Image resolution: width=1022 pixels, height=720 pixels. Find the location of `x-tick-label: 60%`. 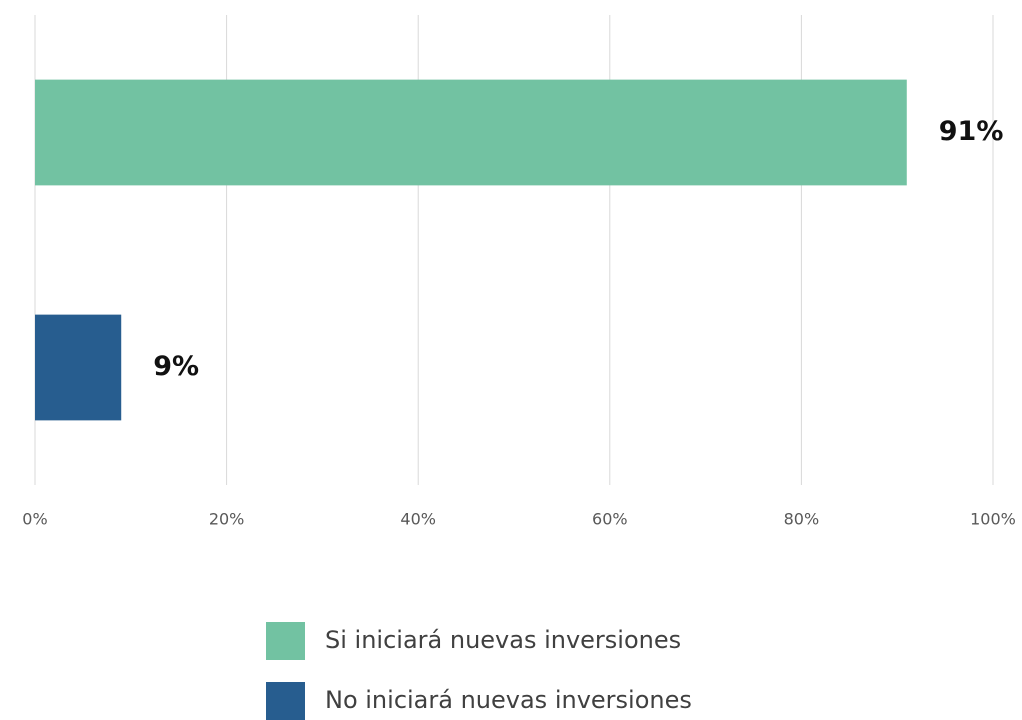

x-tick-label: 60% is located at coordinates (610, 519).